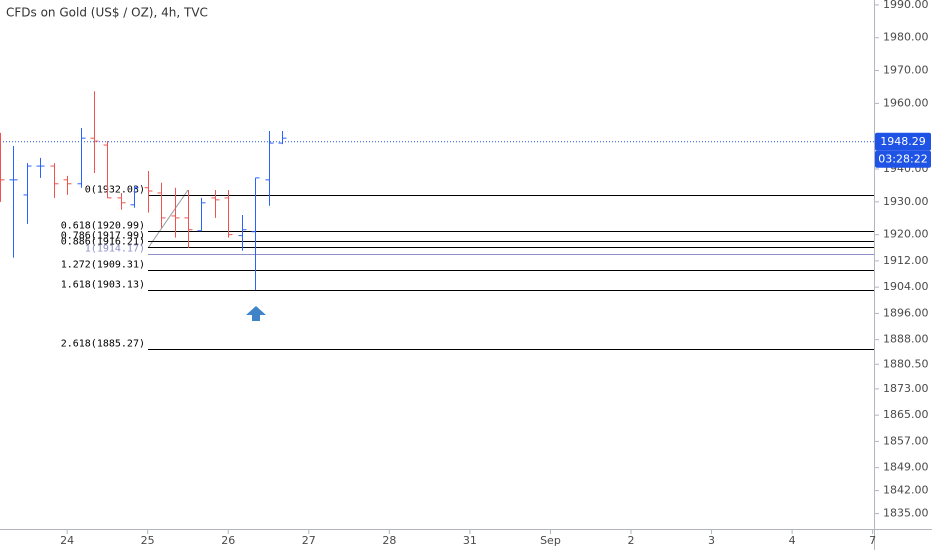 This screenshot has height=550, width=932. Describe the element at coordinates (906, 490) in the screenshot. I see `y-tick-label: 1842.00` at that location.